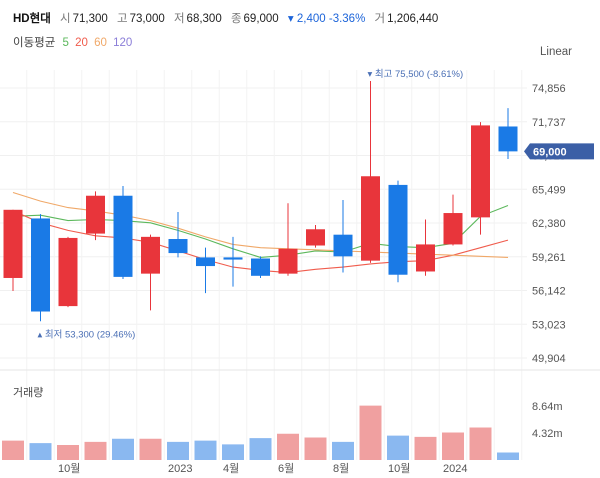 The width and height of the screenshot is (600, 478). I want to click on time-axis-label: 2024, so click(455, 469).